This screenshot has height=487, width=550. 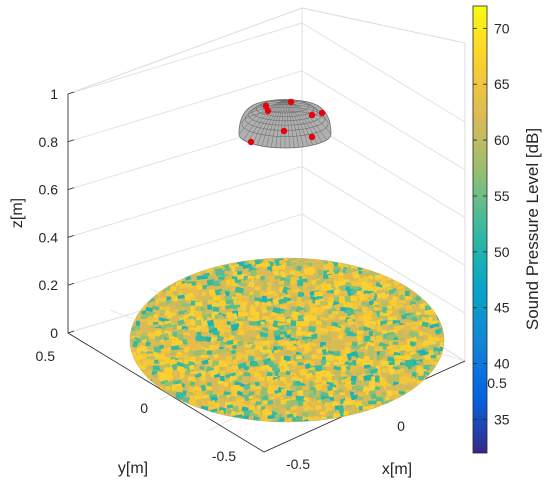 I want to click on mic-marker, so click(x=268, y=111).